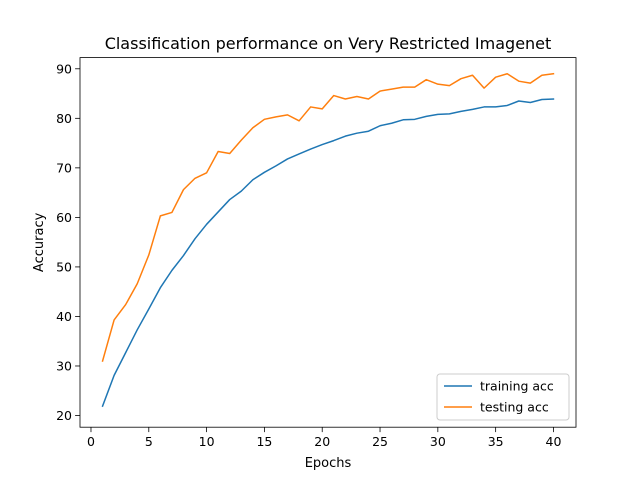  Describe the element at coordinates (503, 397) in the screenshot. I see `legend: training acc testing acc` at that location.